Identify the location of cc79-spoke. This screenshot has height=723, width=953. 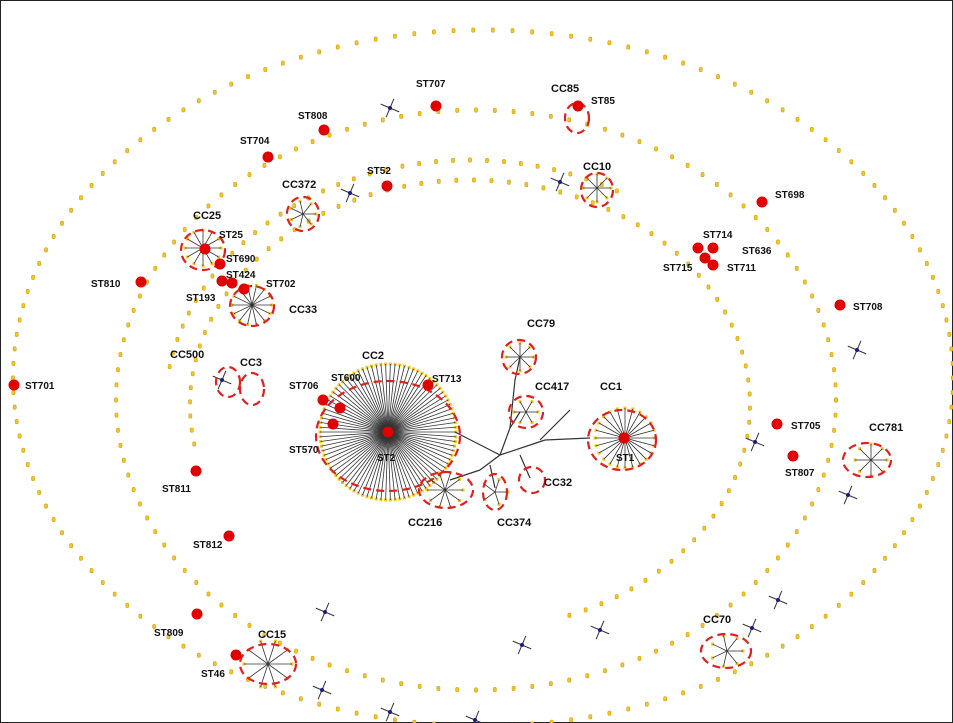
(525, 362).